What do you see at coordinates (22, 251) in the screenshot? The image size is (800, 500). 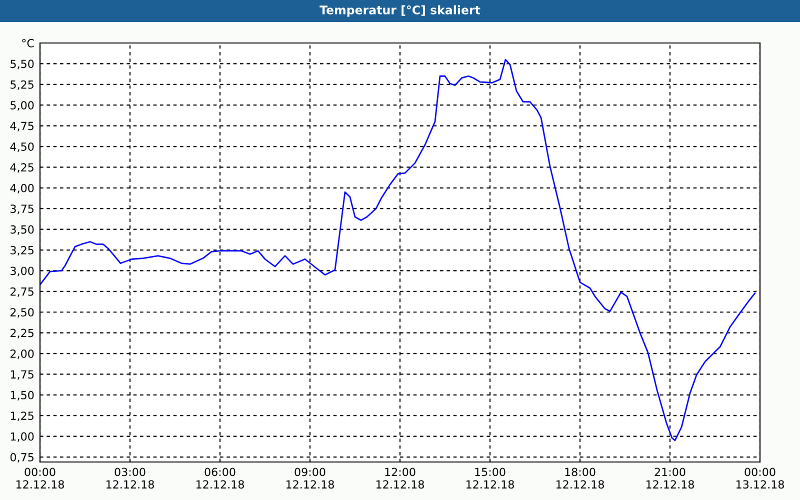 I see `y-tick-label: 3,25` at bounding box center [22, 251].